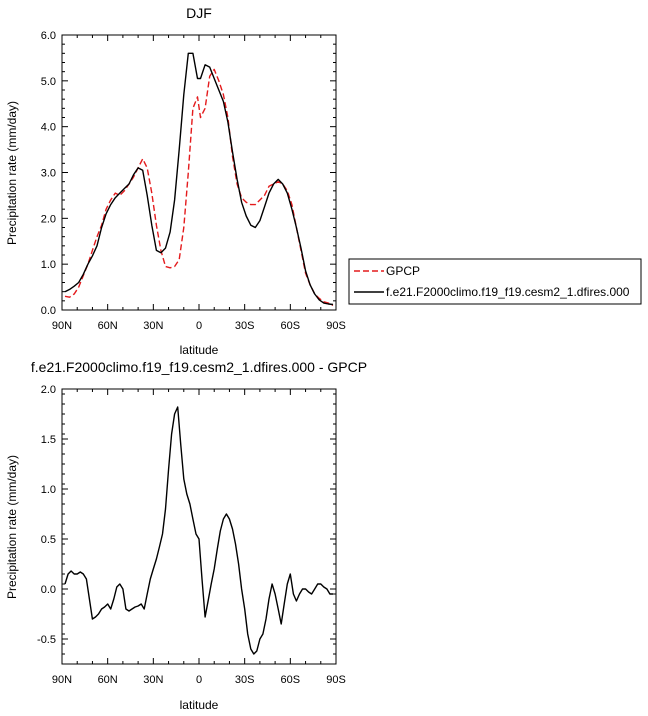 Image resolution: width=648 pixels, height=716 pixels. Describe the element at coordinates (291, 326) in the screenshot. I see `panel1-xtick-label: 60S` at that location.